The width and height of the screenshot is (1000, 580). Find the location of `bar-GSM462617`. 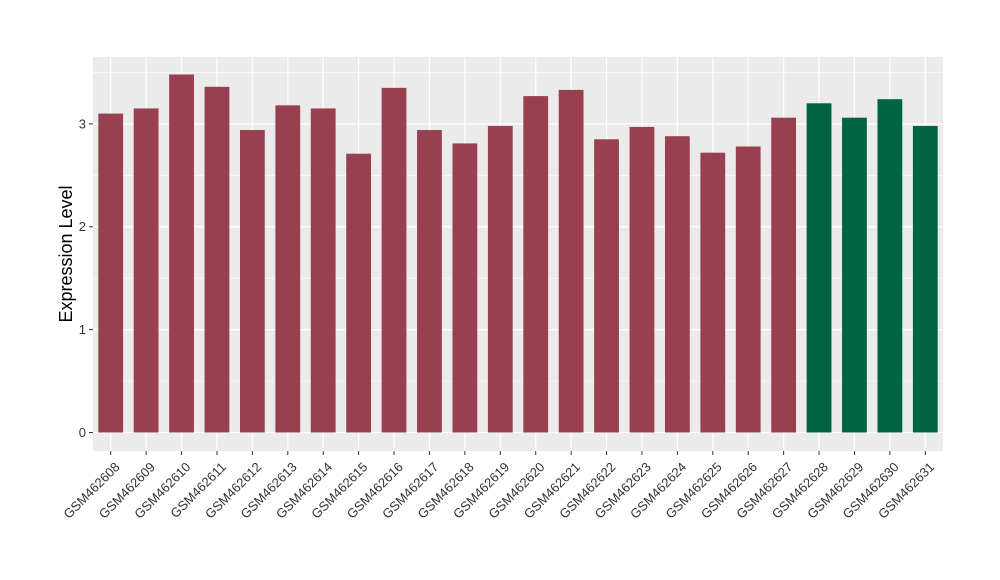

bar-GSM462617 is located at coordinates (429, 281).